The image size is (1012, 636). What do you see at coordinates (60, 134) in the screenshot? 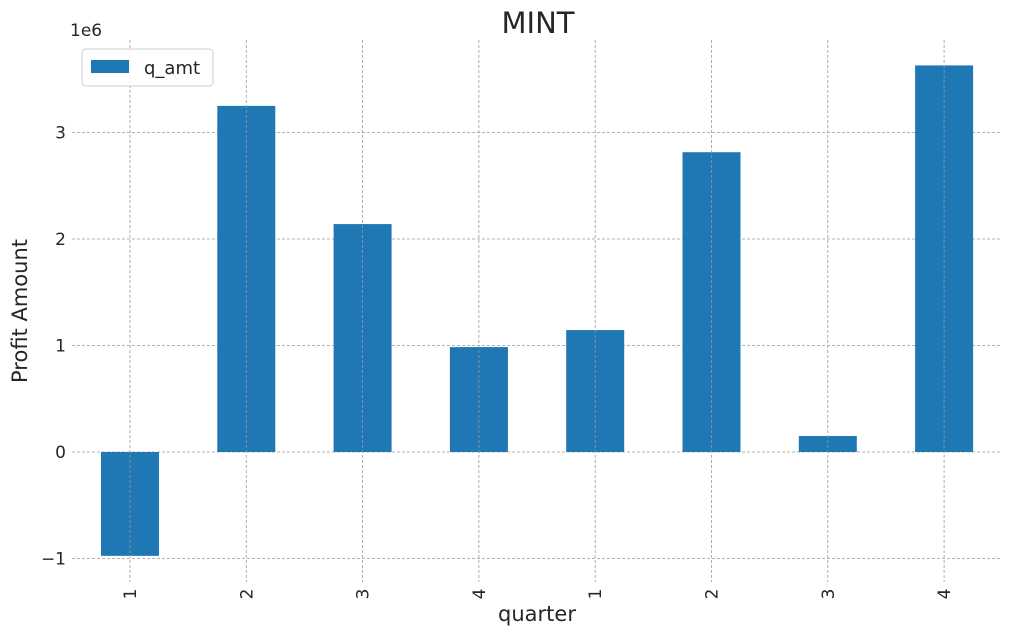
I see `y-tick-label: 3` at bounding box center [60, 134].